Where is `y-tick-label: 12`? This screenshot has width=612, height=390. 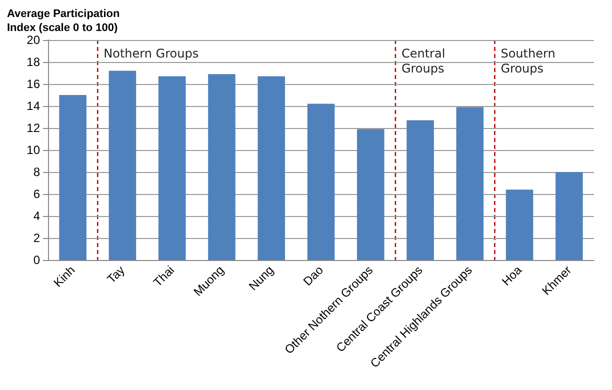
y-tick-label: 12 is located at coordinates (33, 128).